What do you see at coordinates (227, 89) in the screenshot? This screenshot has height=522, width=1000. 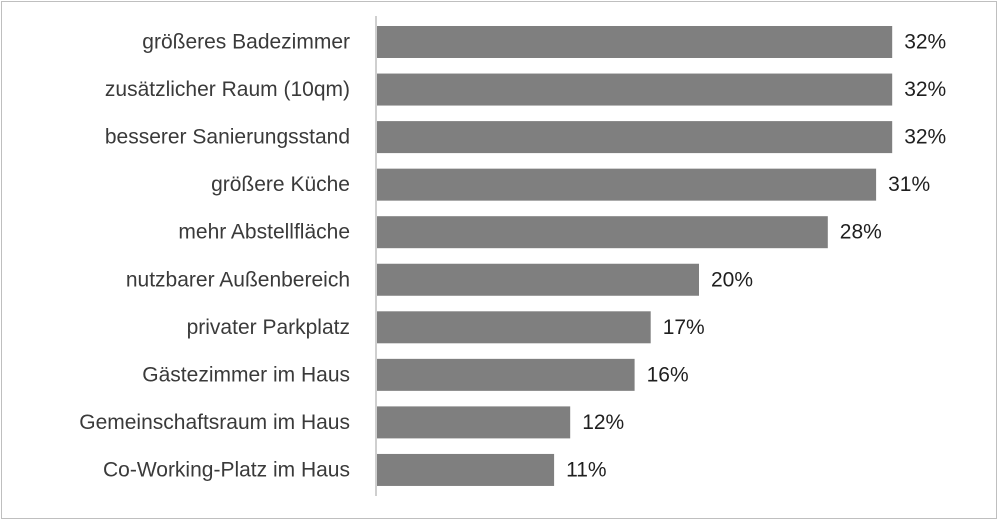 I see `category-label-2: zusätzlicher Raum (10qm)` at bounding box center [227, 89].